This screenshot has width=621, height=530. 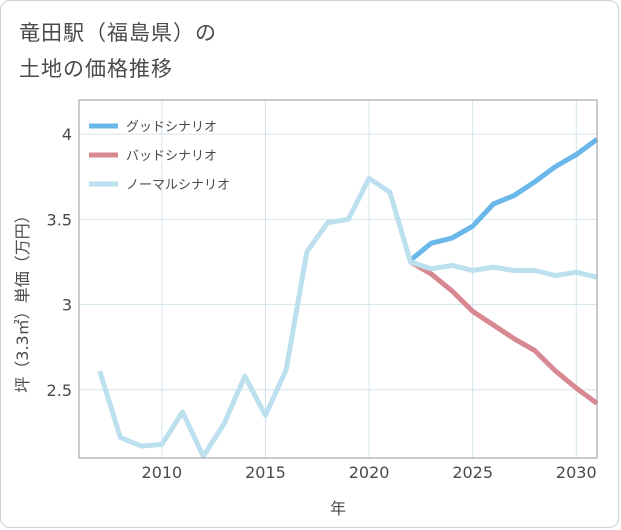 What do you see at coordinates (265, 472) in the screenshot?
I see `x-tick-label: 2015` at bounding box center [265, 472].